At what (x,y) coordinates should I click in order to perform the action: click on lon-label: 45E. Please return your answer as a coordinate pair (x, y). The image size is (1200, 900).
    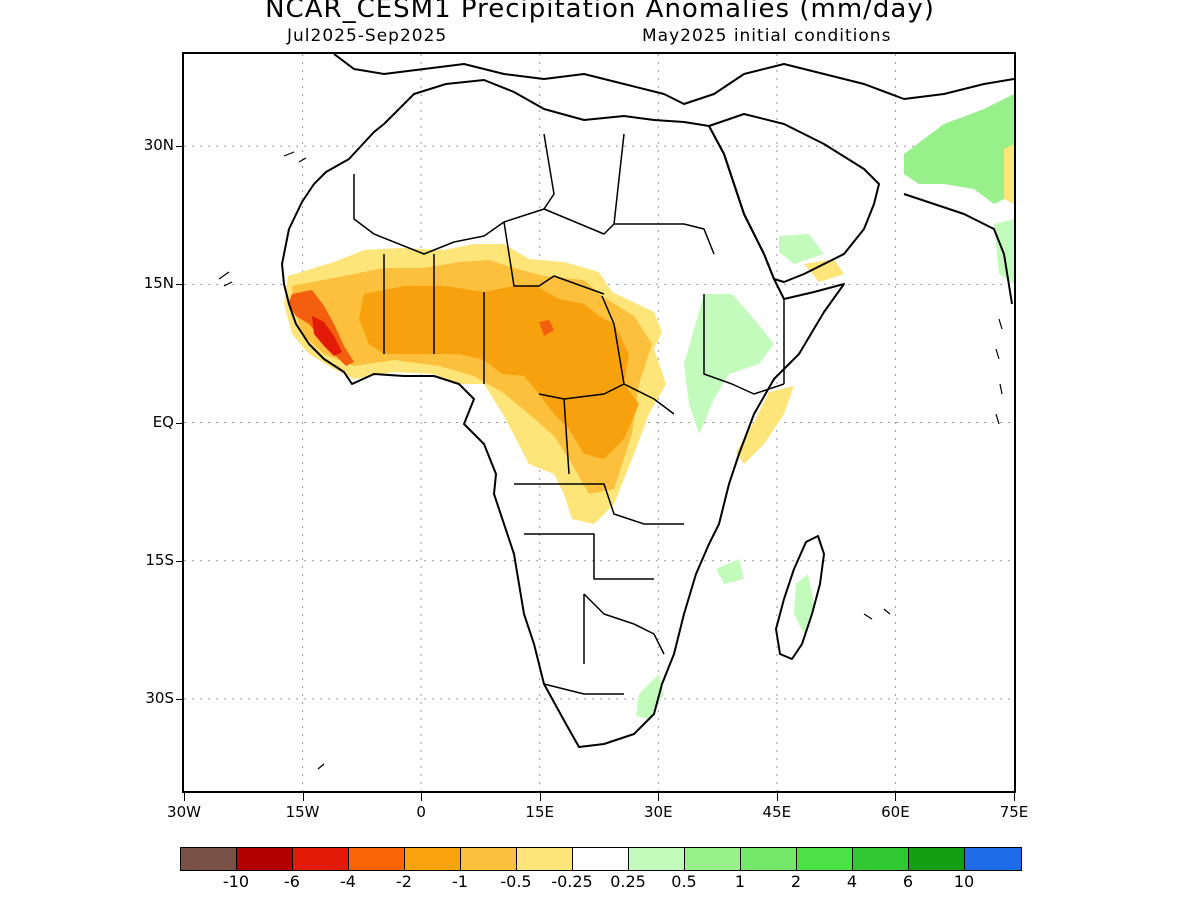
    Looking at the image, I should click on (777, 812).